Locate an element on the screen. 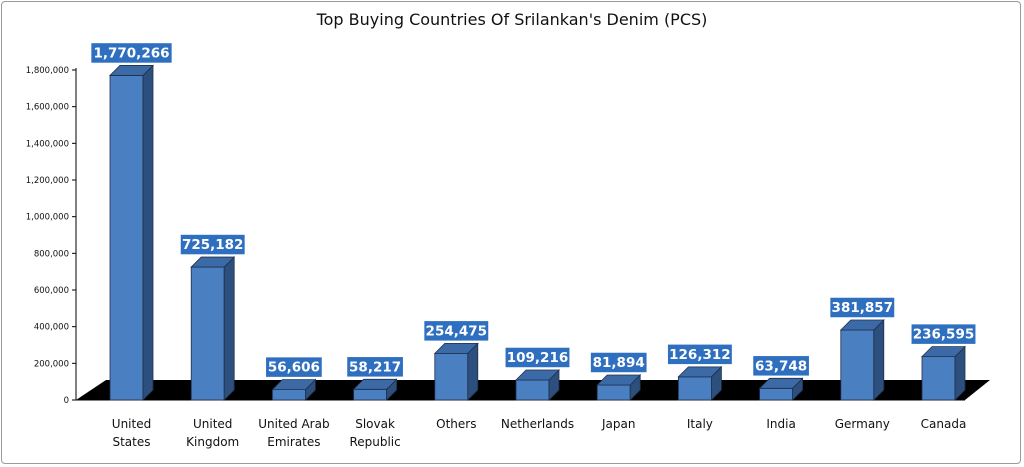 This screenshot has width=1024, height=467. x-tick-label: Netherlands is located at coordinates (537, 424).